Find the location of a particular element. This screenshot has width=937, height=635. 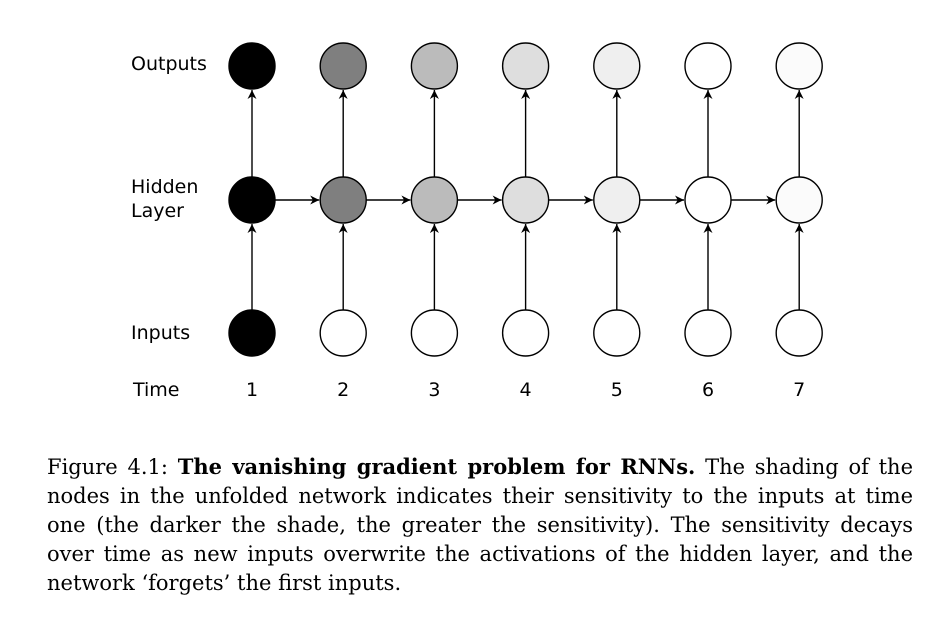

time-step-5: 5 is located at coordinates (617, 390).